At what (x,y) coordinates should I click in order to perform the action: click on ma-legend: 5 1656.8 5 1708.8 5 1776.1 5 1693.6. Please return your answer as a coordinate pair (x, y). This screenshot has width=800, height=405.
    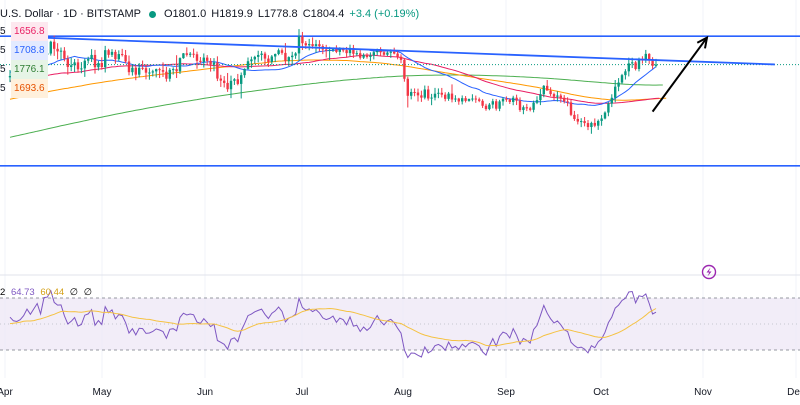
    Looking at the image, I should click on (24, 60).